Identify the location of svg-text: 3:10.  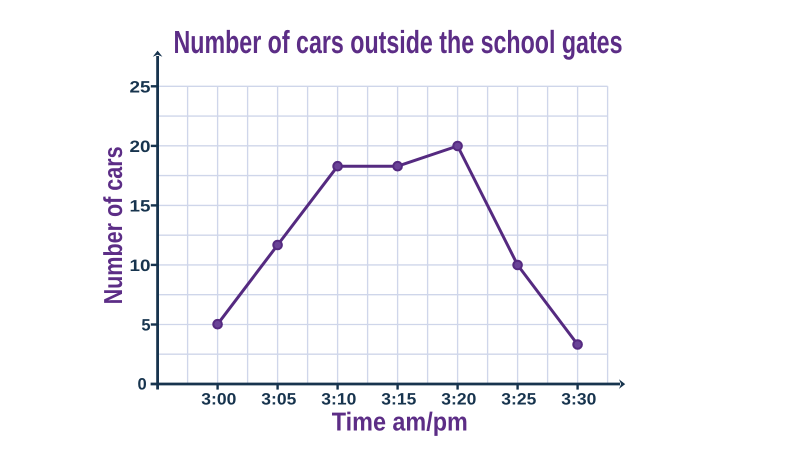
(338, 400).